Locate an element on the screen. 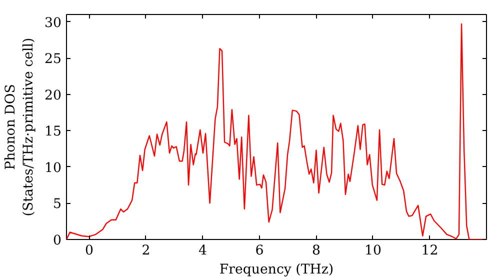  y-tick-label: 5 is located at coordinates (57, 204).